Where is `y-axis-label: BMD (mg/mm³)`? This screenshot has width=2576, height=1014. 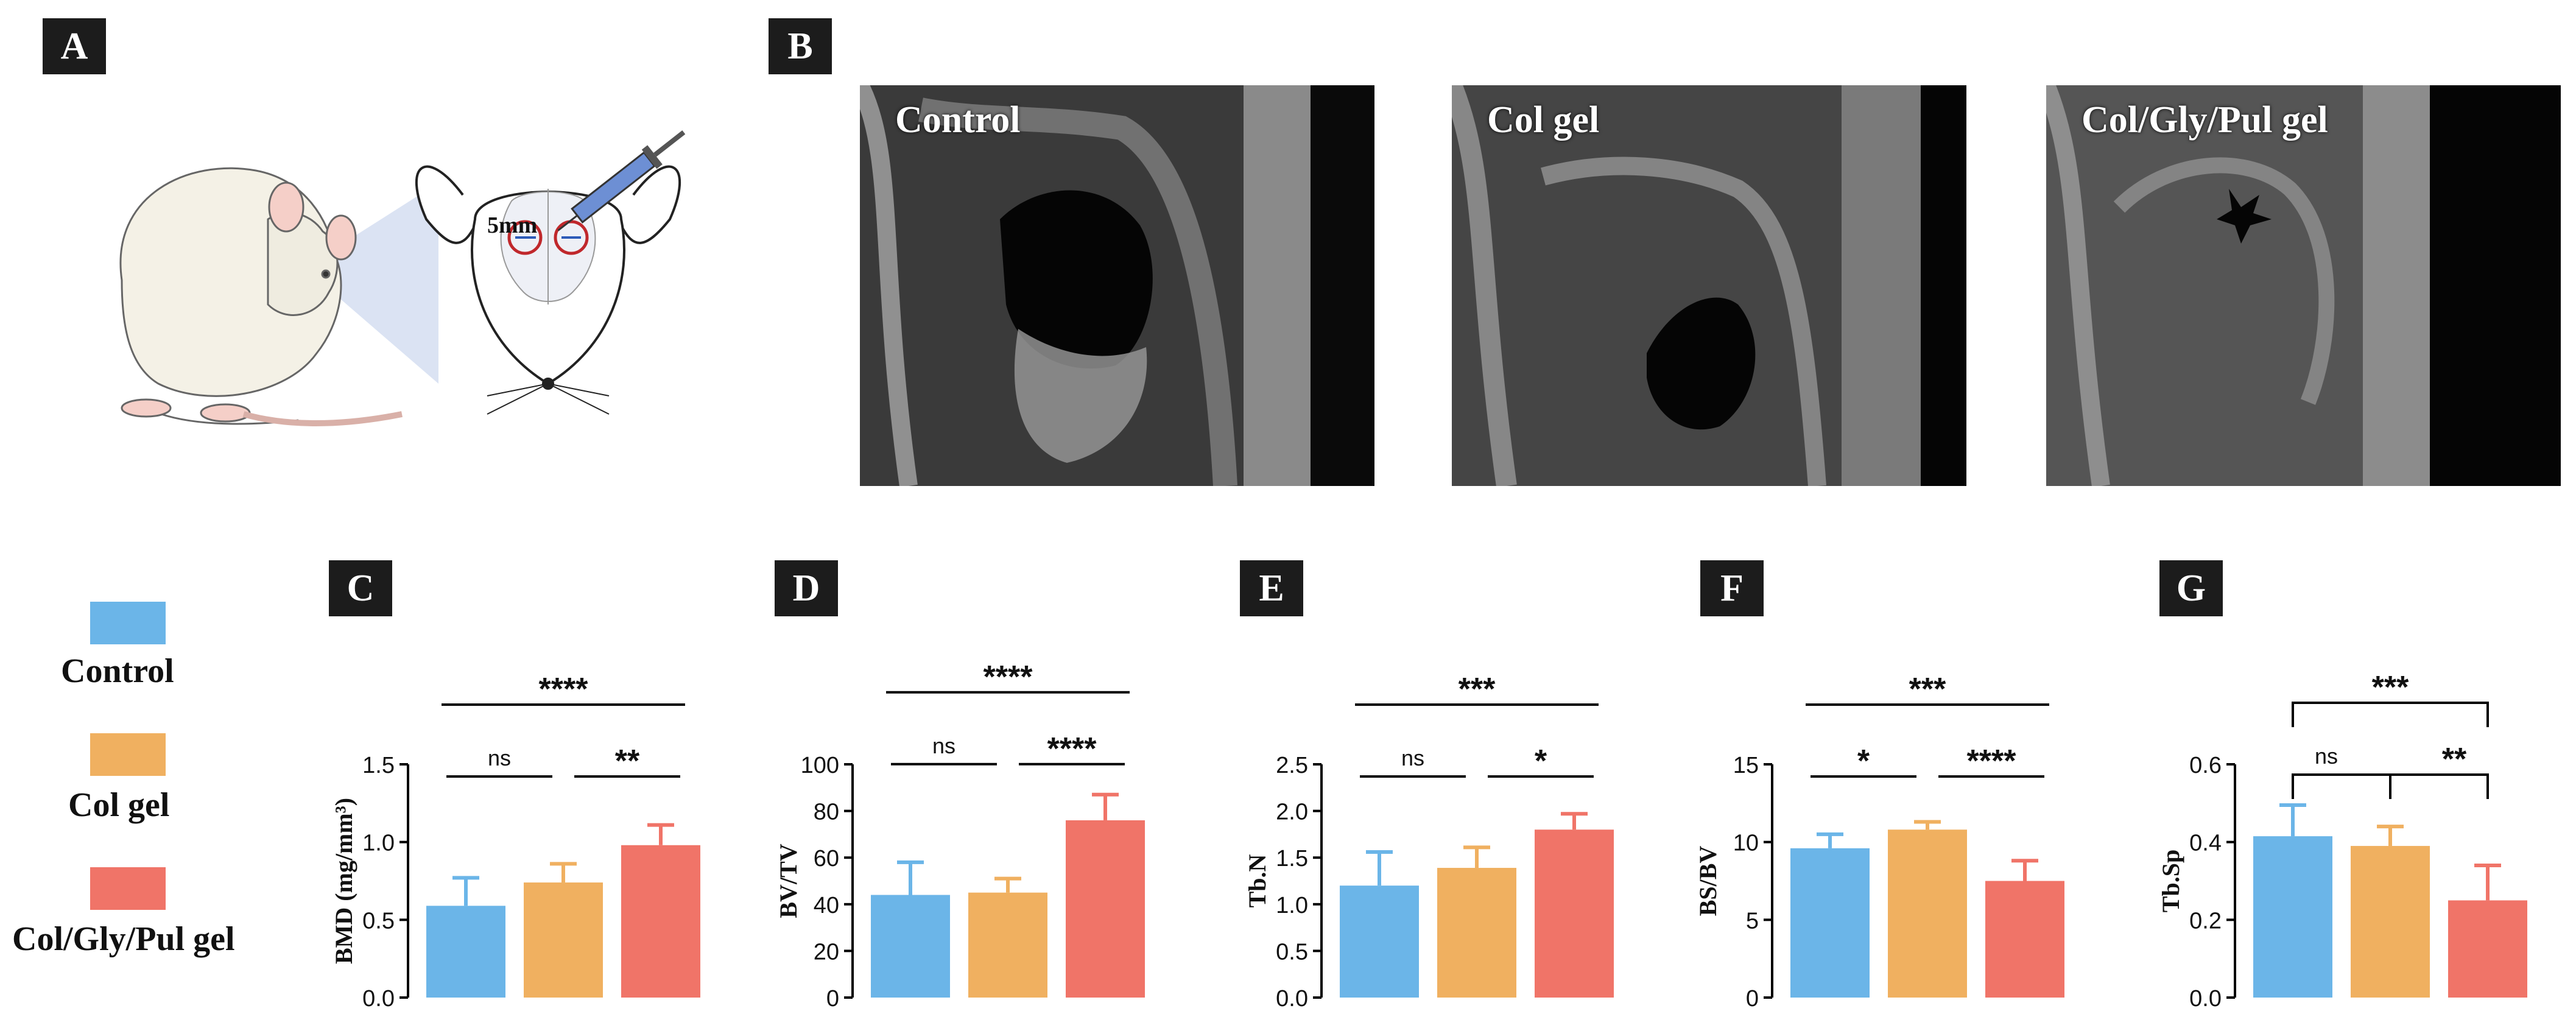
y-axis-label: BMD (mg/mm³) is located at coordinates (343, 881).